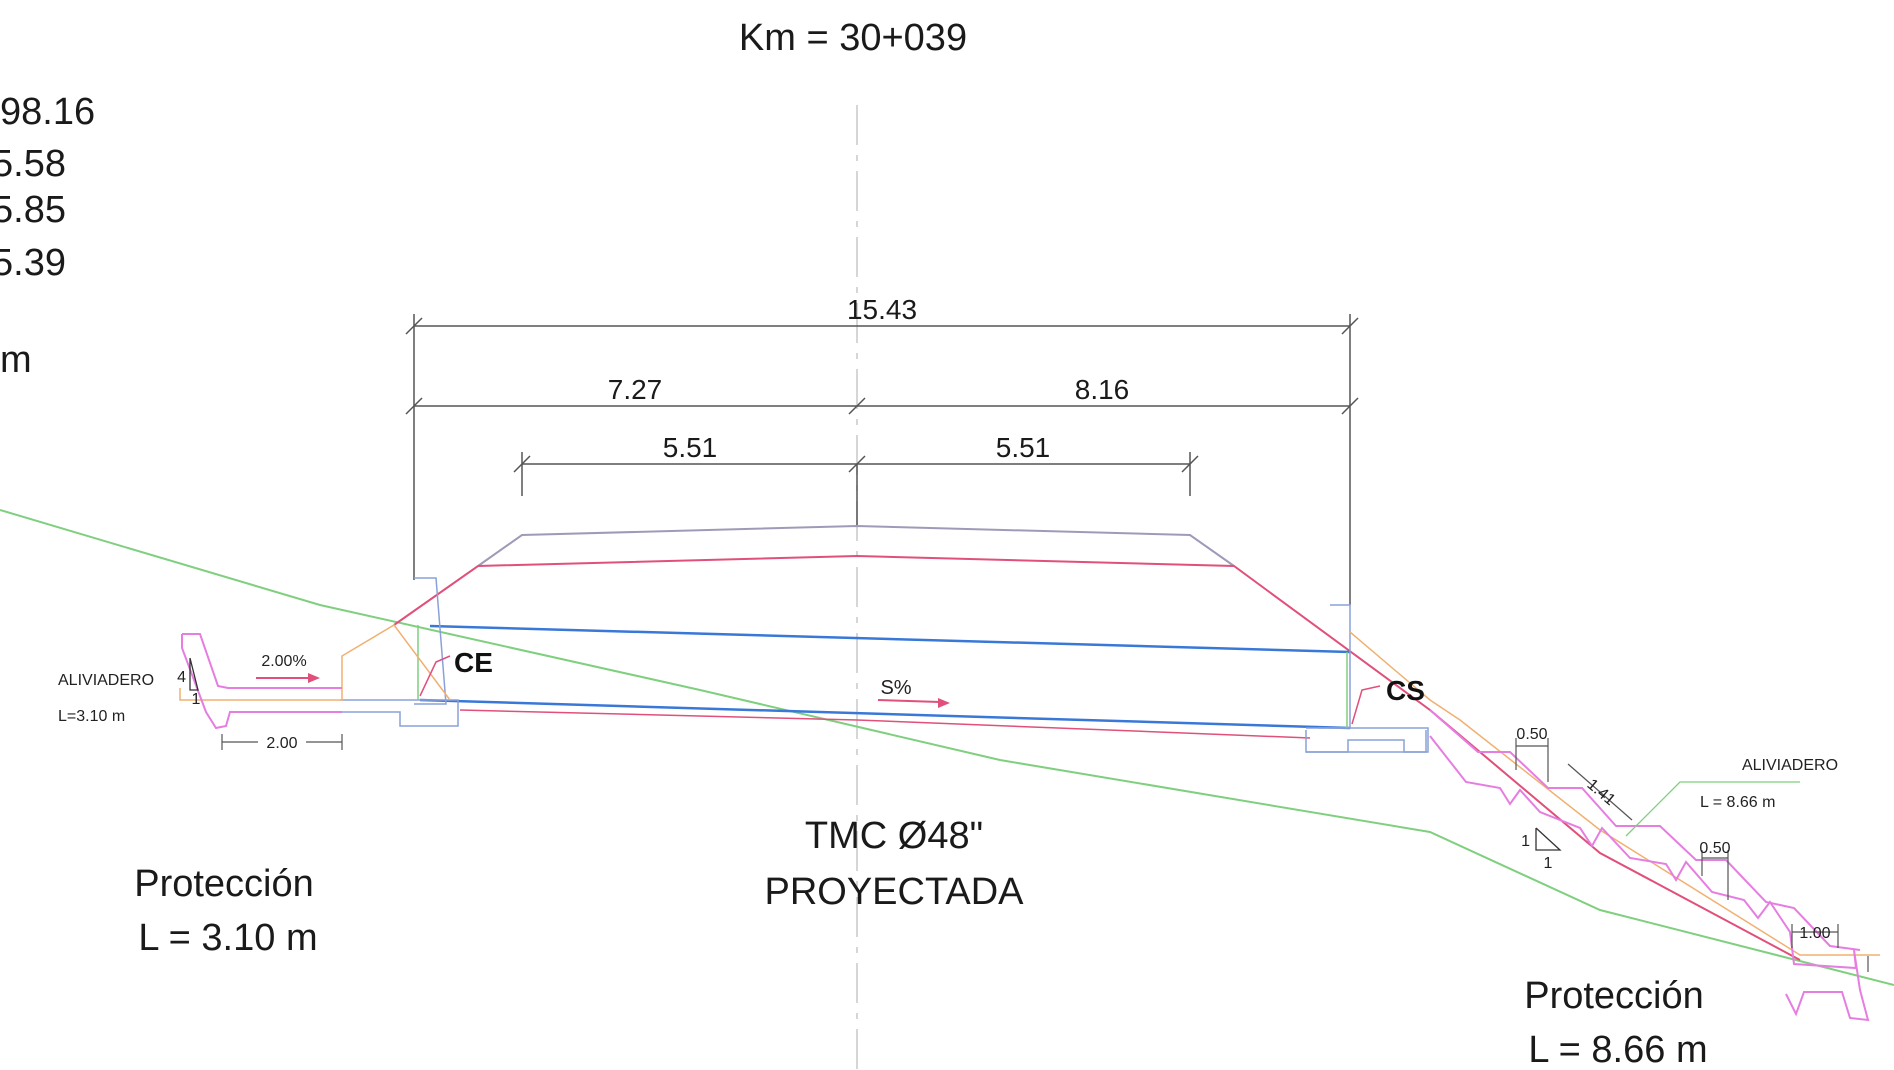  I want to click on cs-label: CS, so click(1405, 690).